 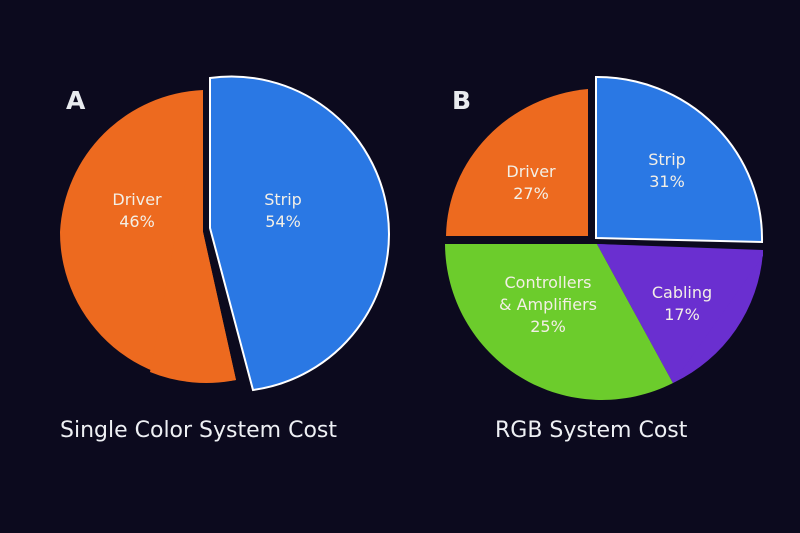 I want to click on slice-name-line2: & Amplifiers, so click(x=548, y=304).